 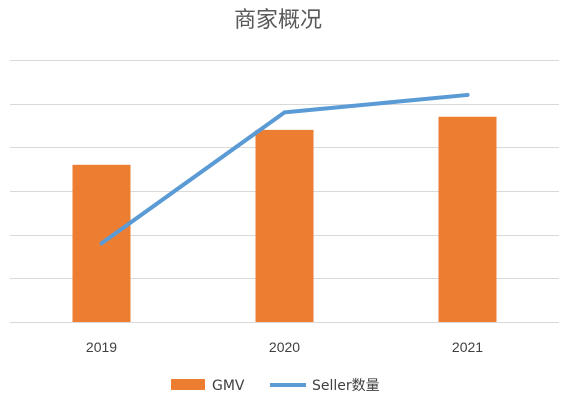 What do you see at coordinates (188, 384) in the screenshot?
I see `legend-swatch-gmv` at bounding box center [188, 384].